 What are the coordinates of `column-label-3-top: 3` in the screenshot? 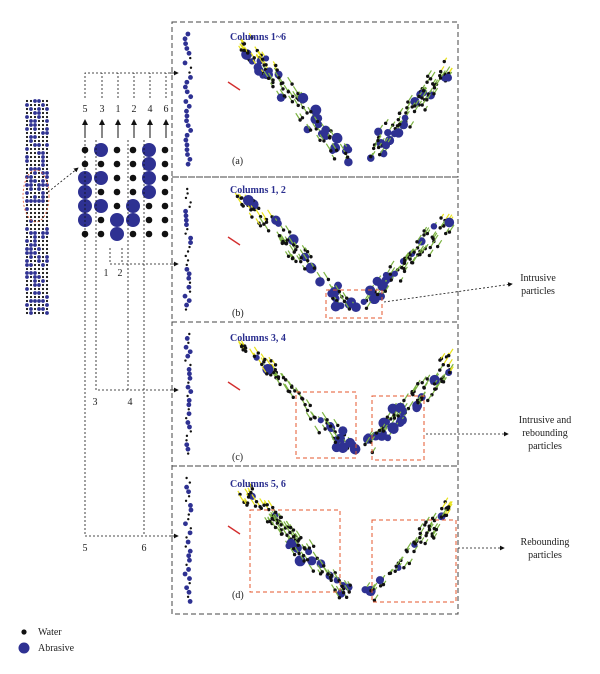 It's located at (102, 109).